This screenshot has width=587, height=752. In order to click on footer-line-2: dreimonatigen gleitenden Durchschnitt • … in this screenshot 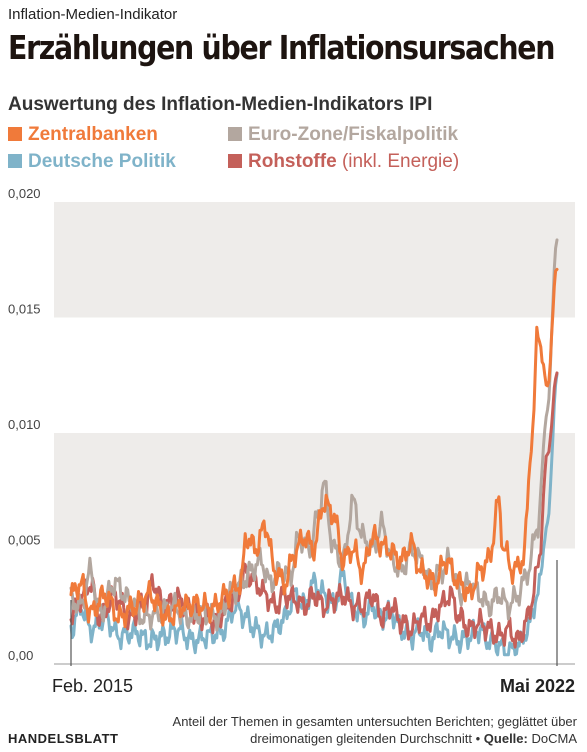, I will do `click(375, 738)`.